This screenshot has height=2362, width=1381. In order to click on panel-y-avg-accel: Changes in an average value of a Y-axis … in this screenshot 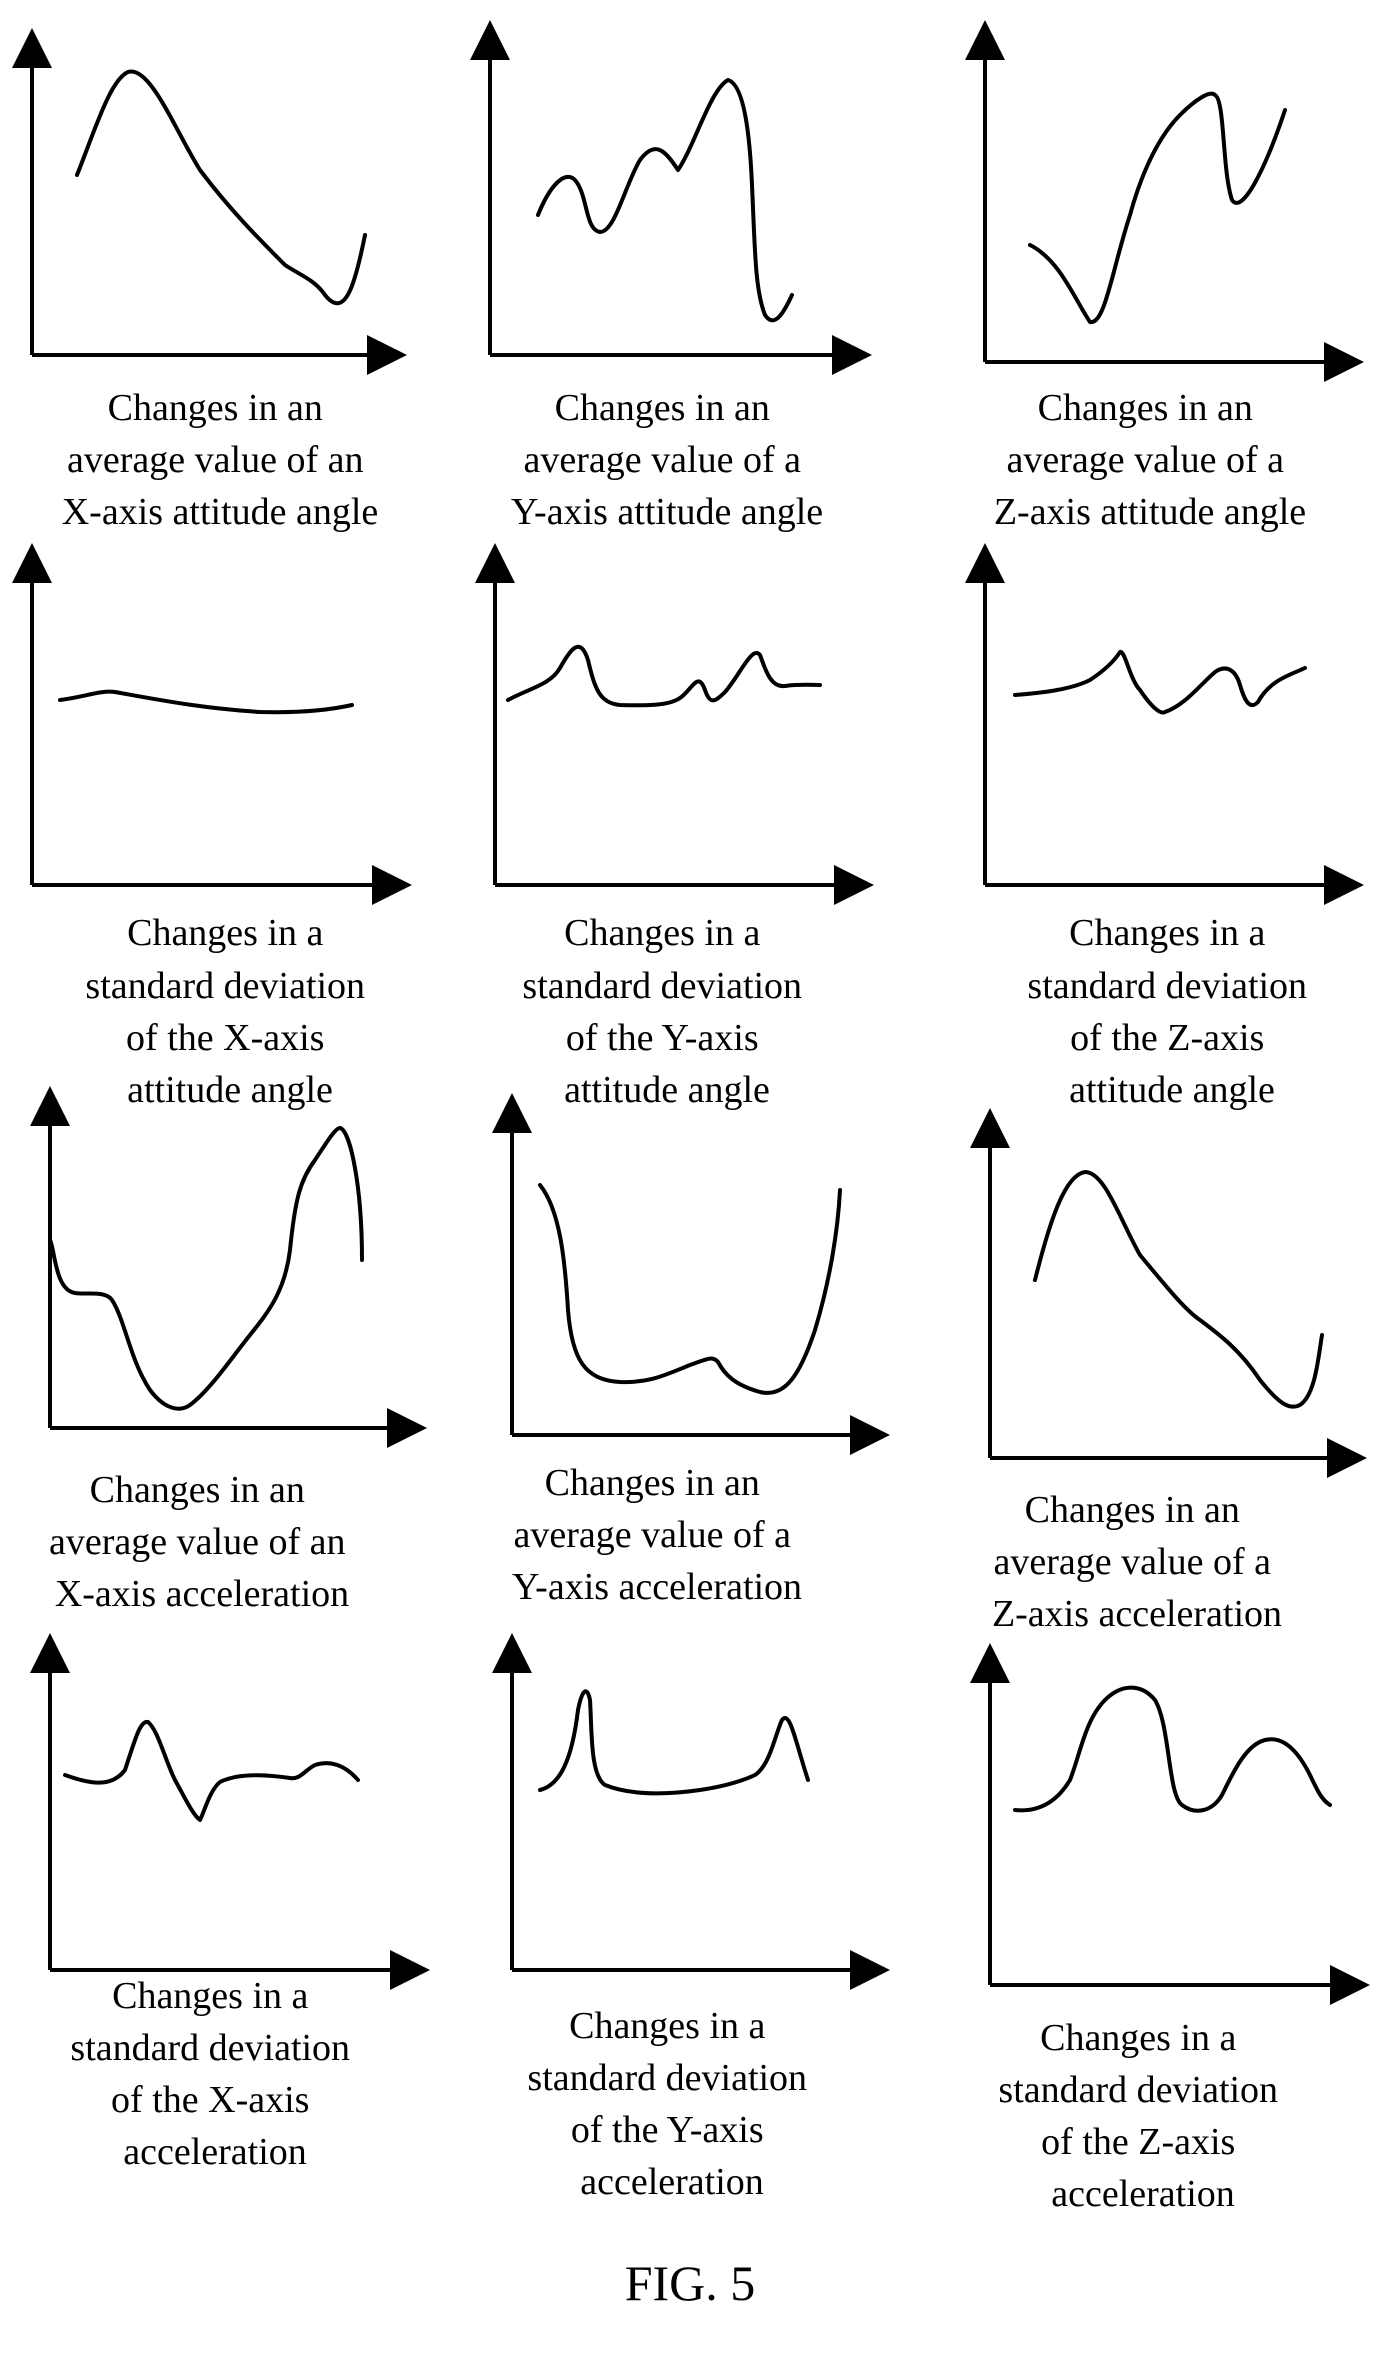, I will do `click(691, 1350)`.